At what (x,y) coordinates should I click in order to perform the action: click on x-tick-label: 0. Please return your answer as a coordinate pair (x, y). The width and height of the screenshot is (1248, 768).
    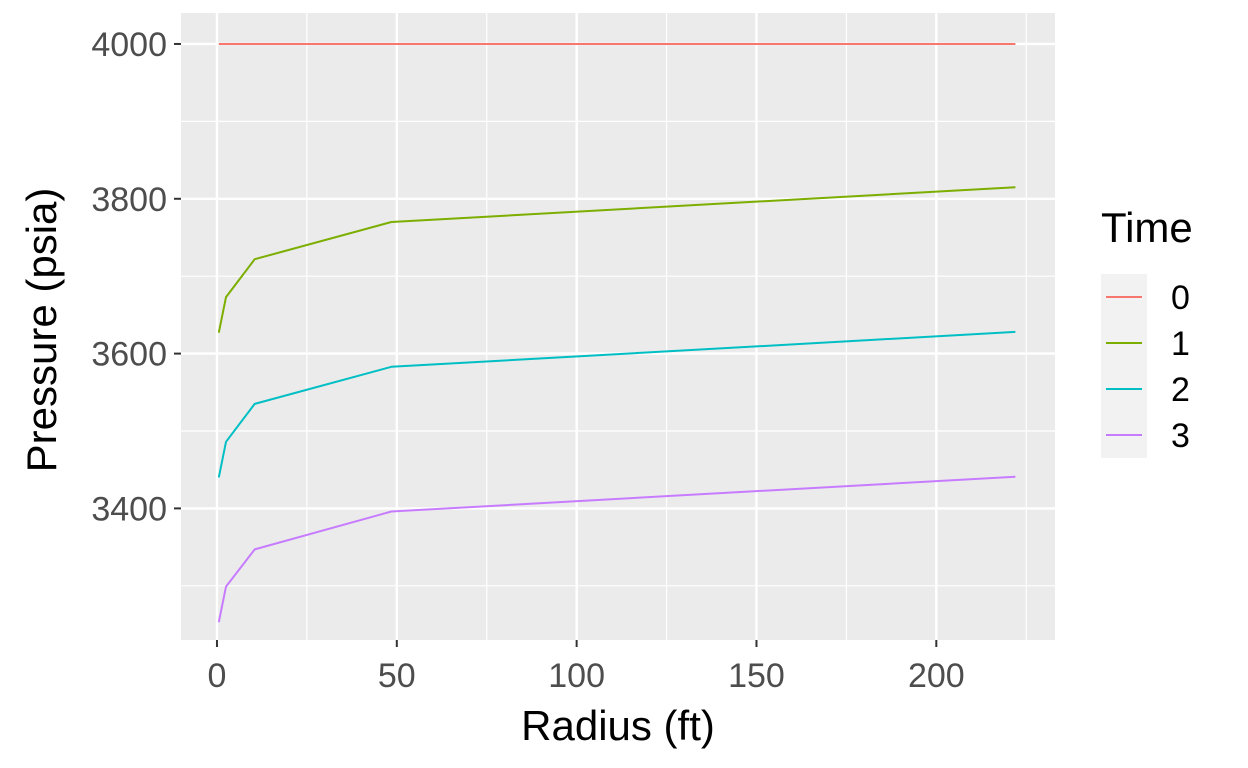
    Looking at the image, I should click on (217, 676).